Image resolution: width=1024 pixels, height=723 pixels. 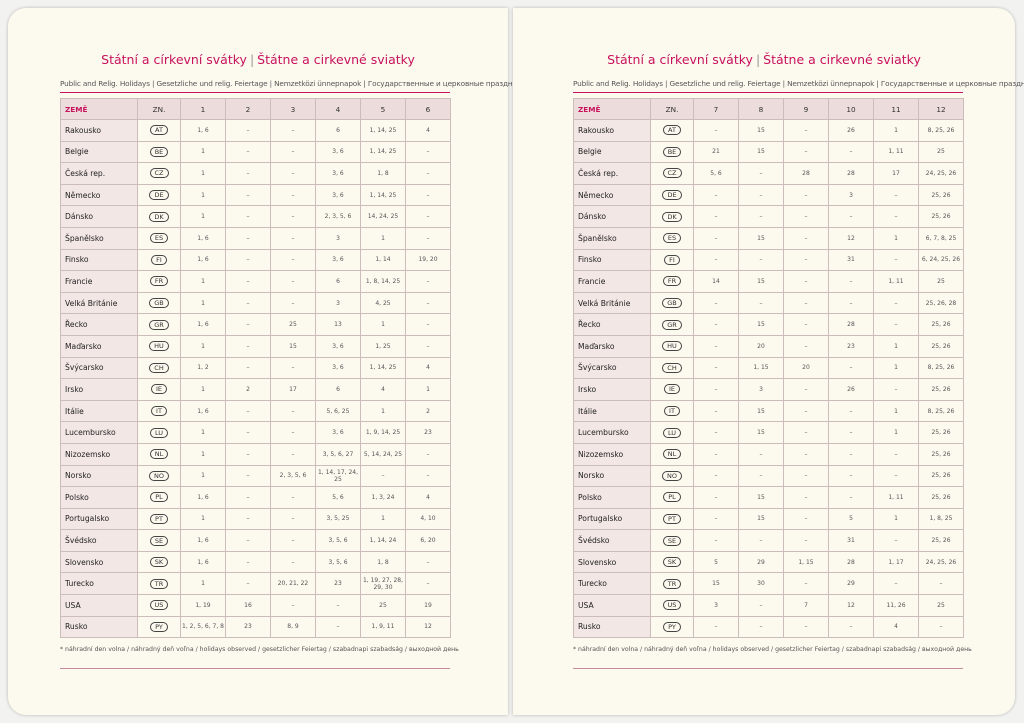 What do you see at coordinates (672, 368) in the screenshot?
I see `code-cell: CH` at bounding box center [672, 368].